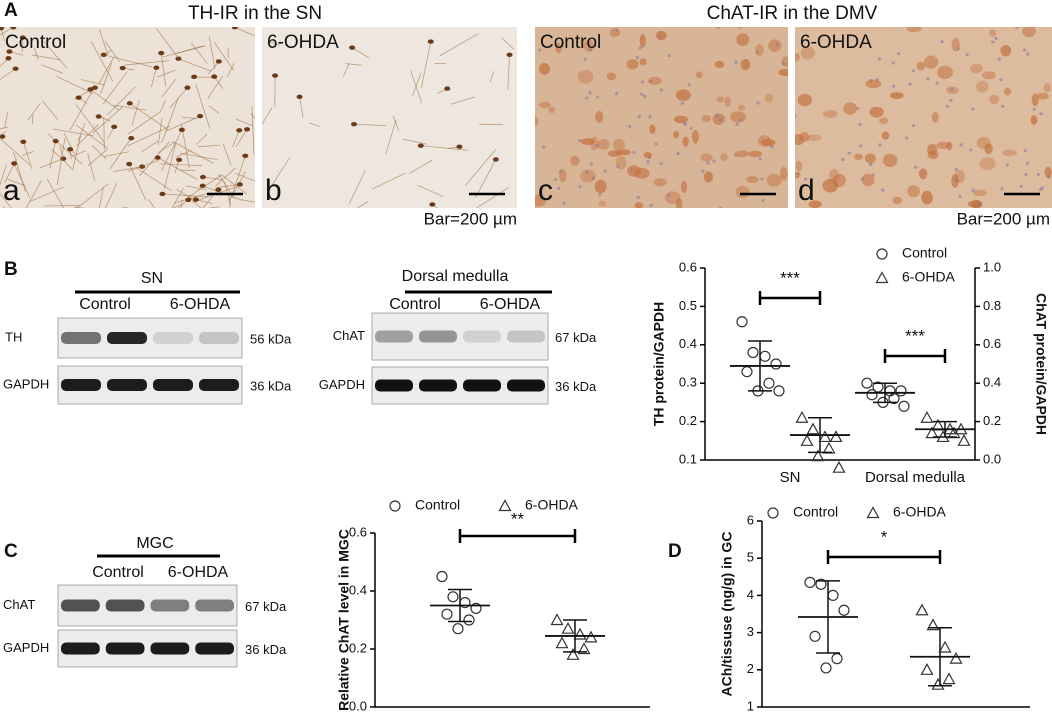 The image size is (1052, 728). I want to click on protein-label: TH, so click(13, 336).